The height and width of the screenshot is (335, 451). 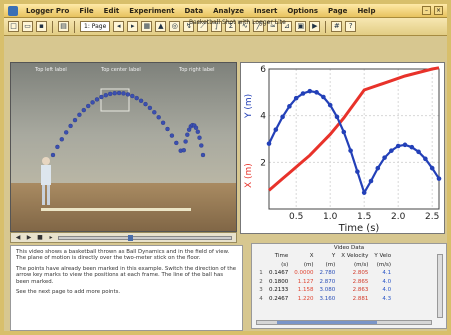 I want to click on row-index: 3, so click(x=261, y=290).